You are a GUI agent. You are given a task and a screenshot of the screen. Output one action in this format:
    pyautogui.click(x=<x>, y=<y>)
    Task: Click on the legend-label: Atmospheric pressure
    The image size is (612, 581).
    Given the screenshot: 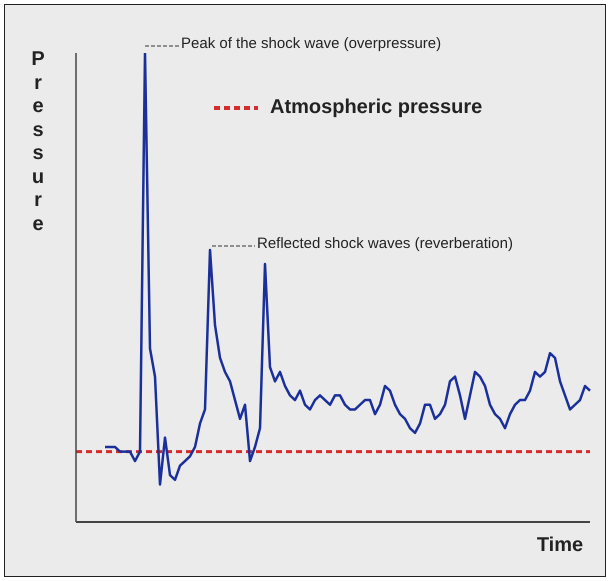 What is the action you would take?
    pyautogui.click(x=376, y=107)
    